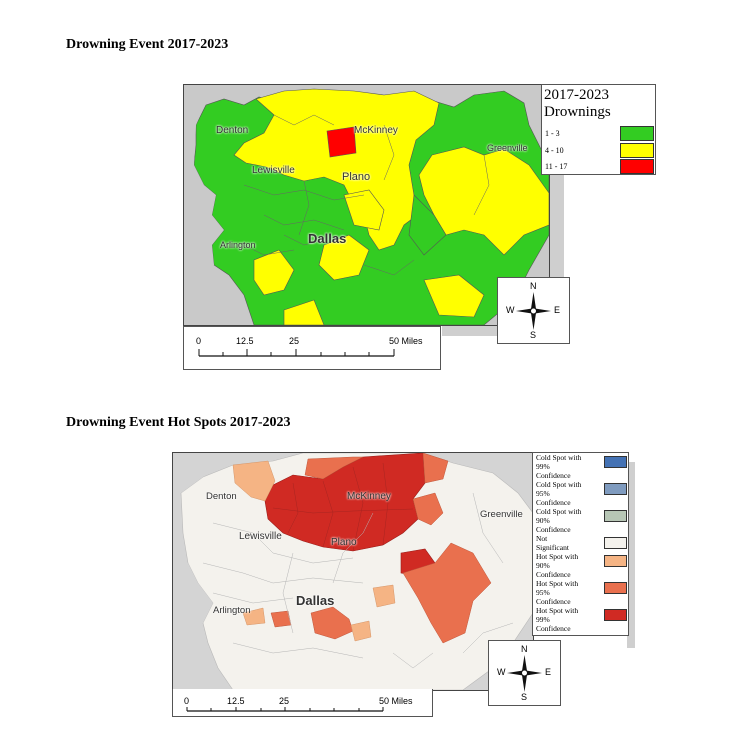 The image size is (748, 733). I want to click on hot-95-region-north, so click(334, 468).